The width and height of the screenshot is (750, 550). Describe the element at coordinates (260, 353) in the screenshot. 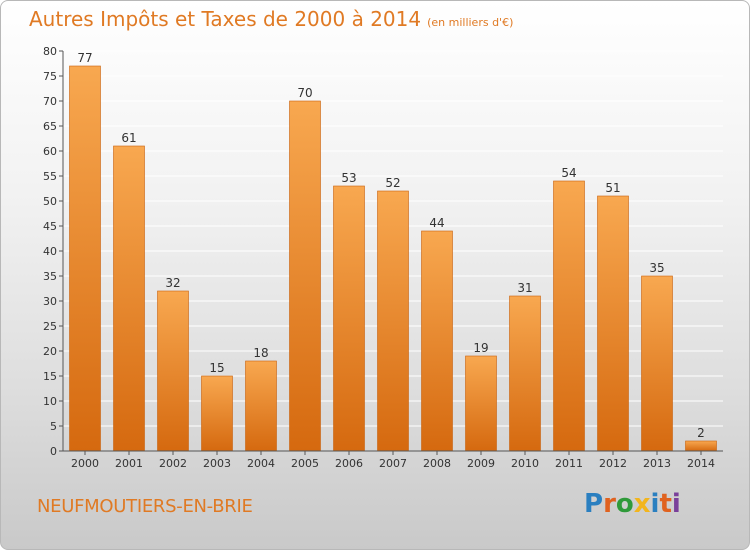

I see `data-label: 18` at that location.